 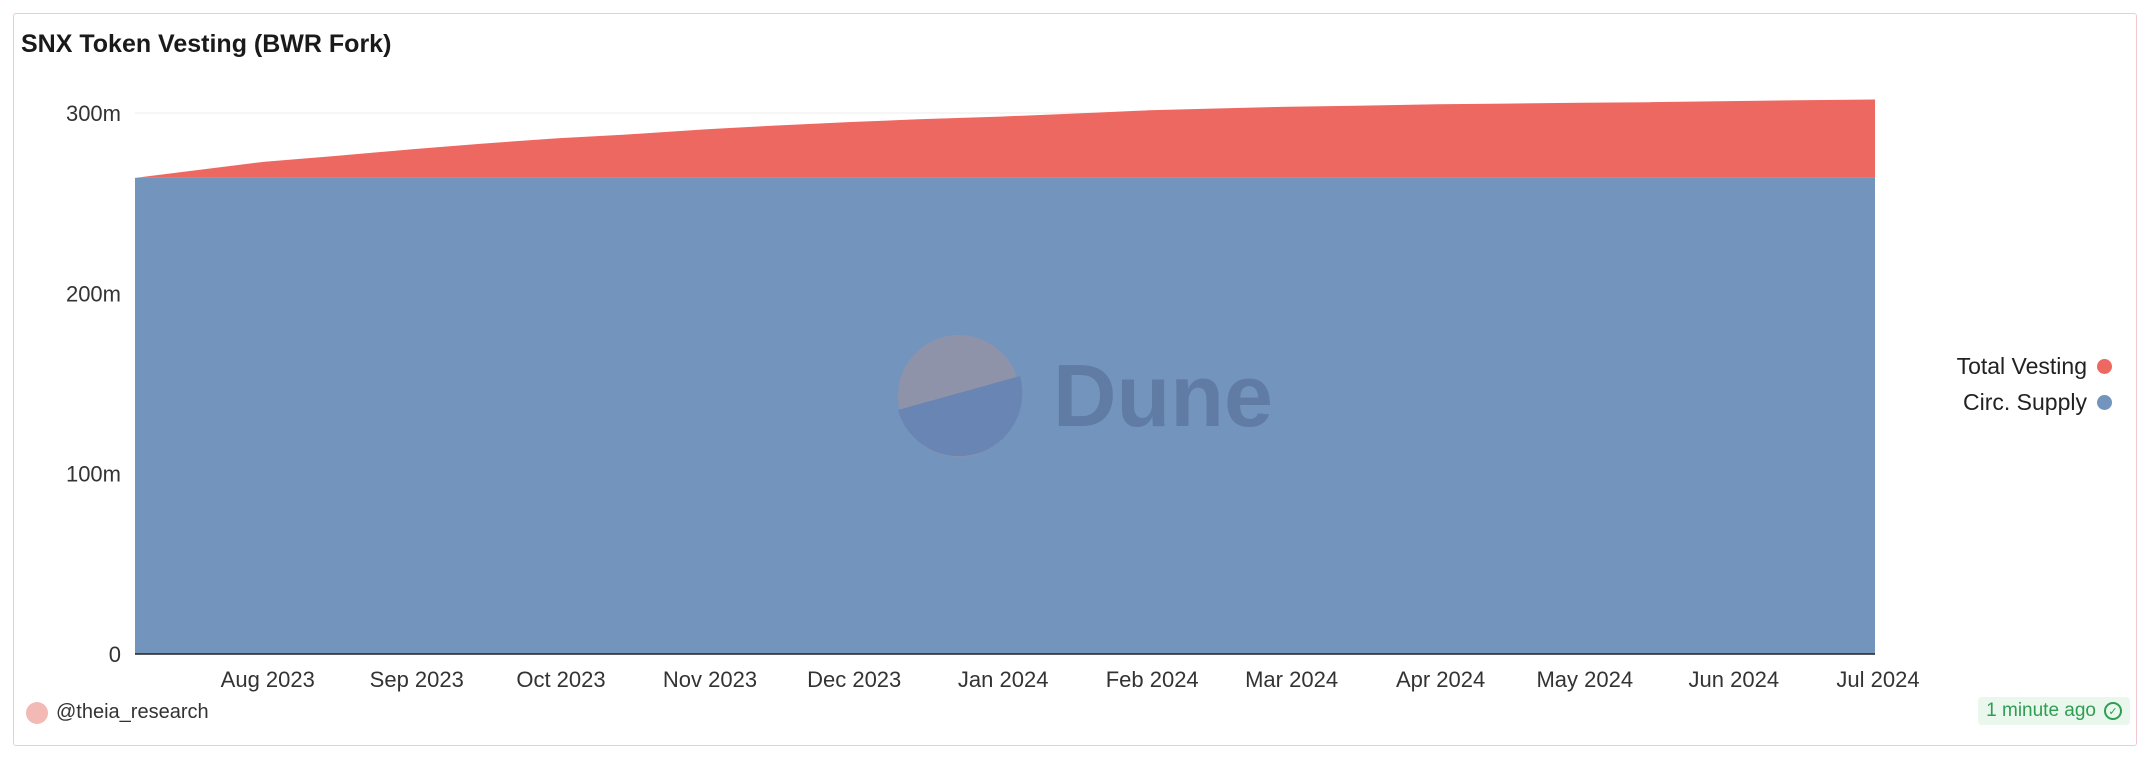 What do you see at coordinates (2104, 366) in the screenshot?
I see `legend-dot-total-vesting` at bounding box center [2104, 366].